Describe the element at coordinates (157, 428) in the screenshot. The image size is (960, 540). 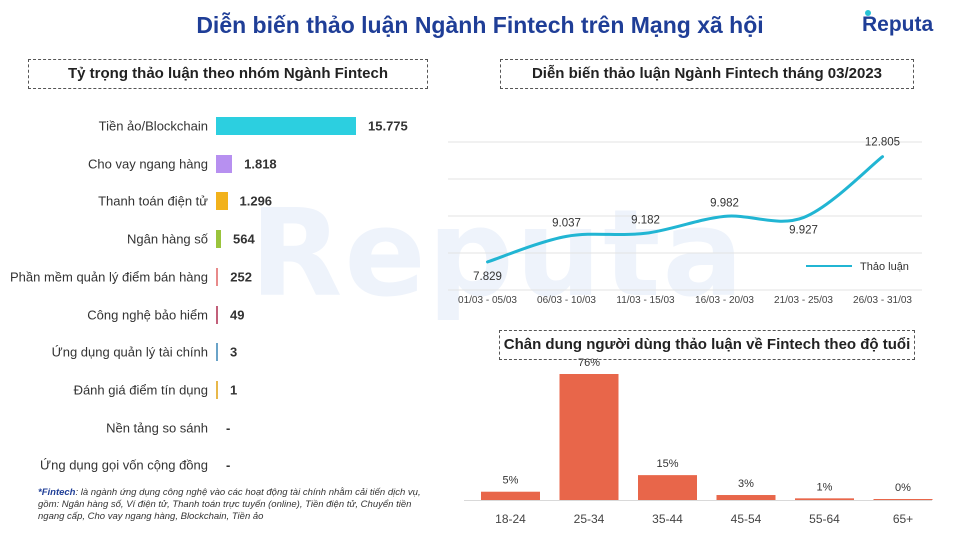
I see `category-label: Nền tảng so sánh` at that location.